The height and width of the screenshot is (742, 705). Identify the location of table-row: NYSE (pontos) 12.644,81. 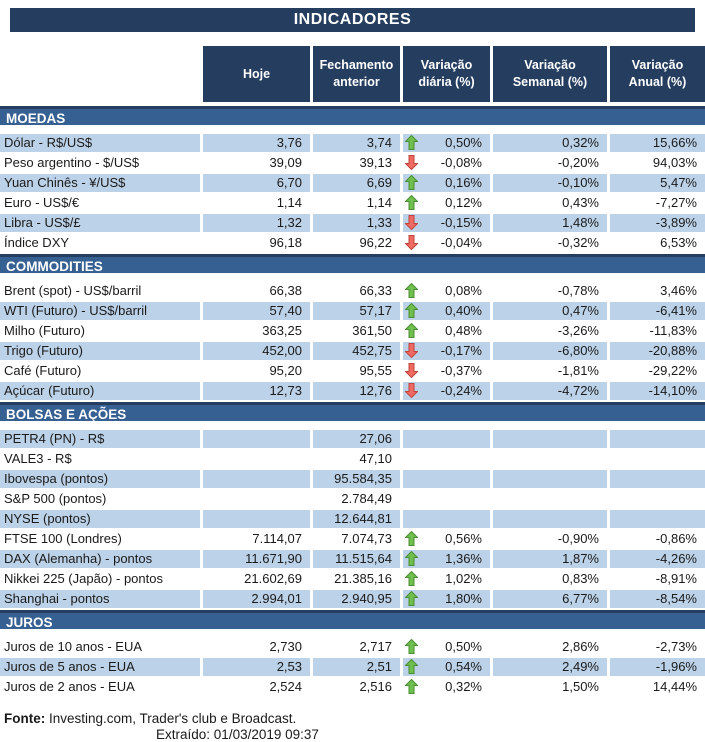
(352, 519).